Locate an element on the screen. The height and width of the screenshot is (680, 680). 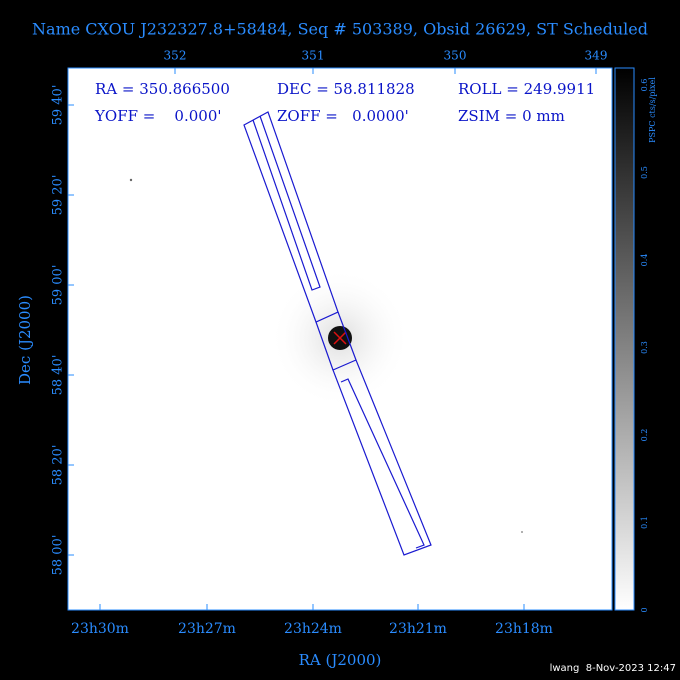
colorbar-tick-label: 0.3 is located at coordinates (644, 347).